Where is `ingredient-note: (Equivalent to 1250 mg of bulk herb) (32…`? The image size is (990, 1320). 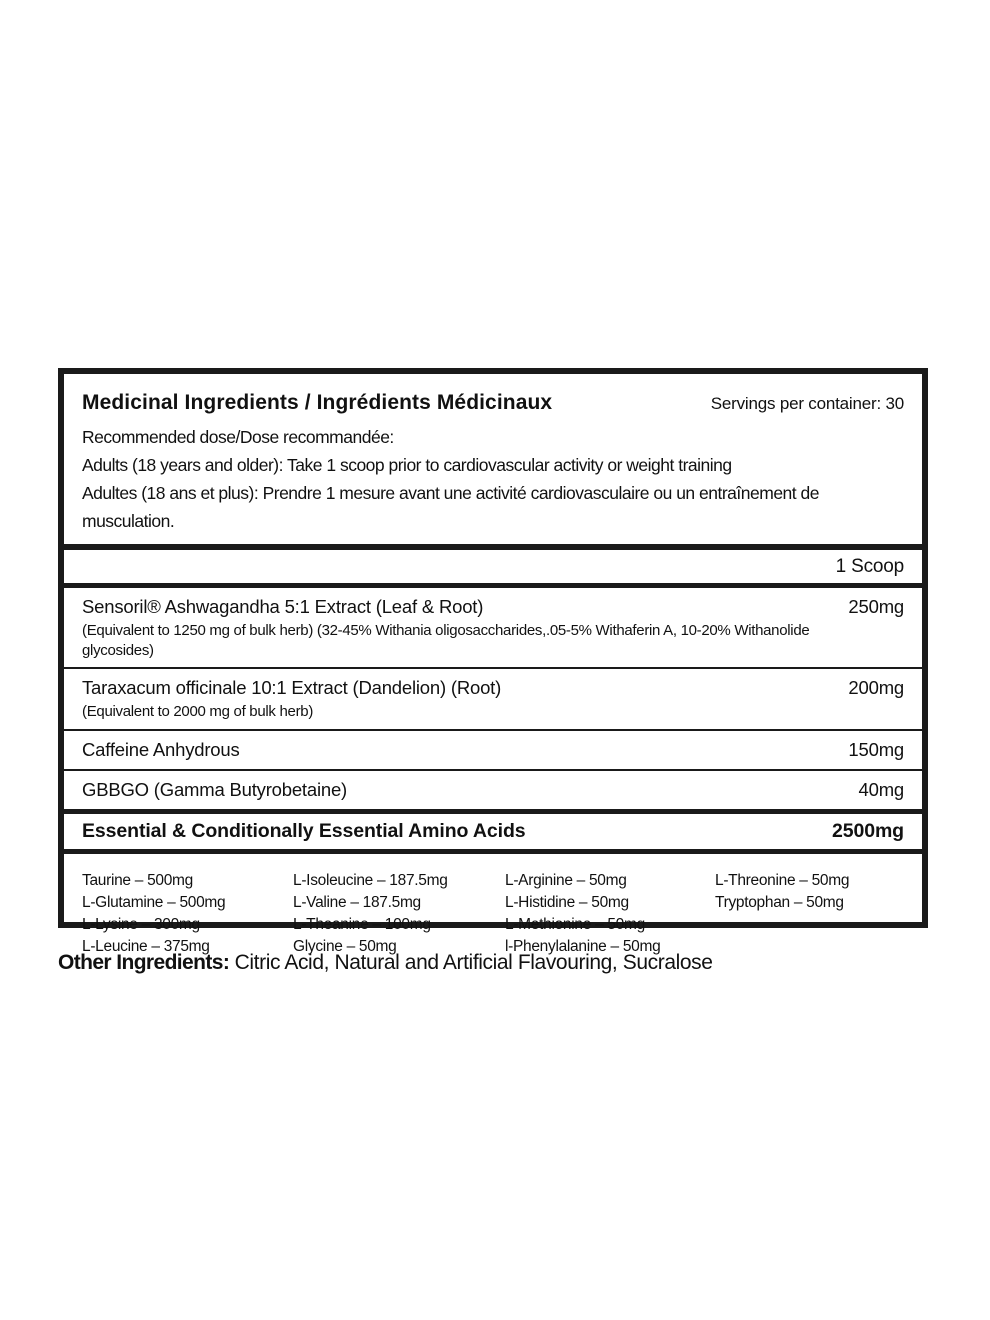 ingredient-note: (Equivalent to 1250 mg of bulk herb) (32… is located at coordinates (446, 640).